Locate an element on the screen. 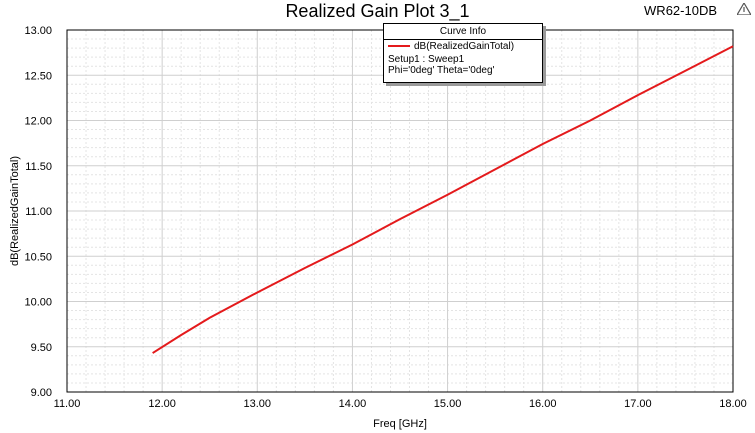 The image size is (755, 433). legend-swatch is located at coordinates (399, 46).